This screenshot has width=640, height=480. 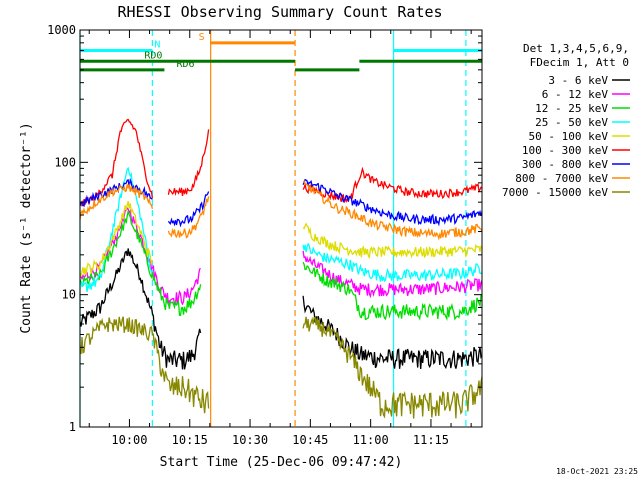 I want to click on y-axis-label: Count Rate (s⁻¹ detector⁻¹), so click(x=26, y=227).